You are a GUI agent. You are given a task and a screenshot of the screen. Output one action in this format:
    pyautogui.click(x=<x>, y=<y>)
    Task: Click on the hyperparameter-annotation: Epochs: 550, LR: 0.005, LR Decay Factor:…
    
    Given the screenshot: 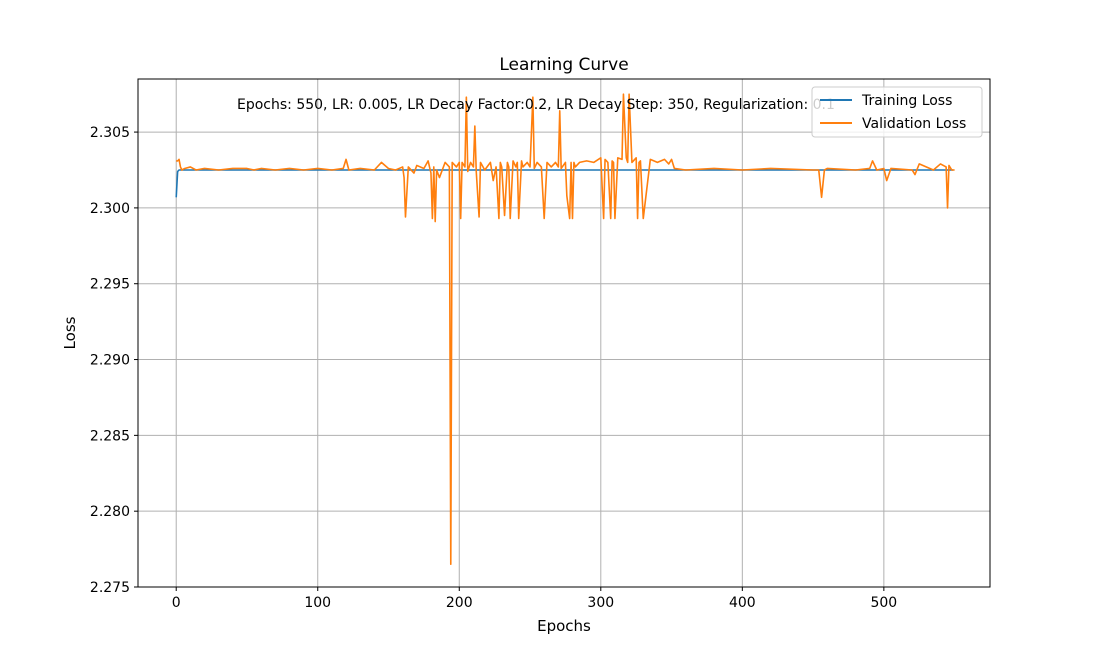 What is the action you would take?
    pyautogui.click(x=536, y=105)
    